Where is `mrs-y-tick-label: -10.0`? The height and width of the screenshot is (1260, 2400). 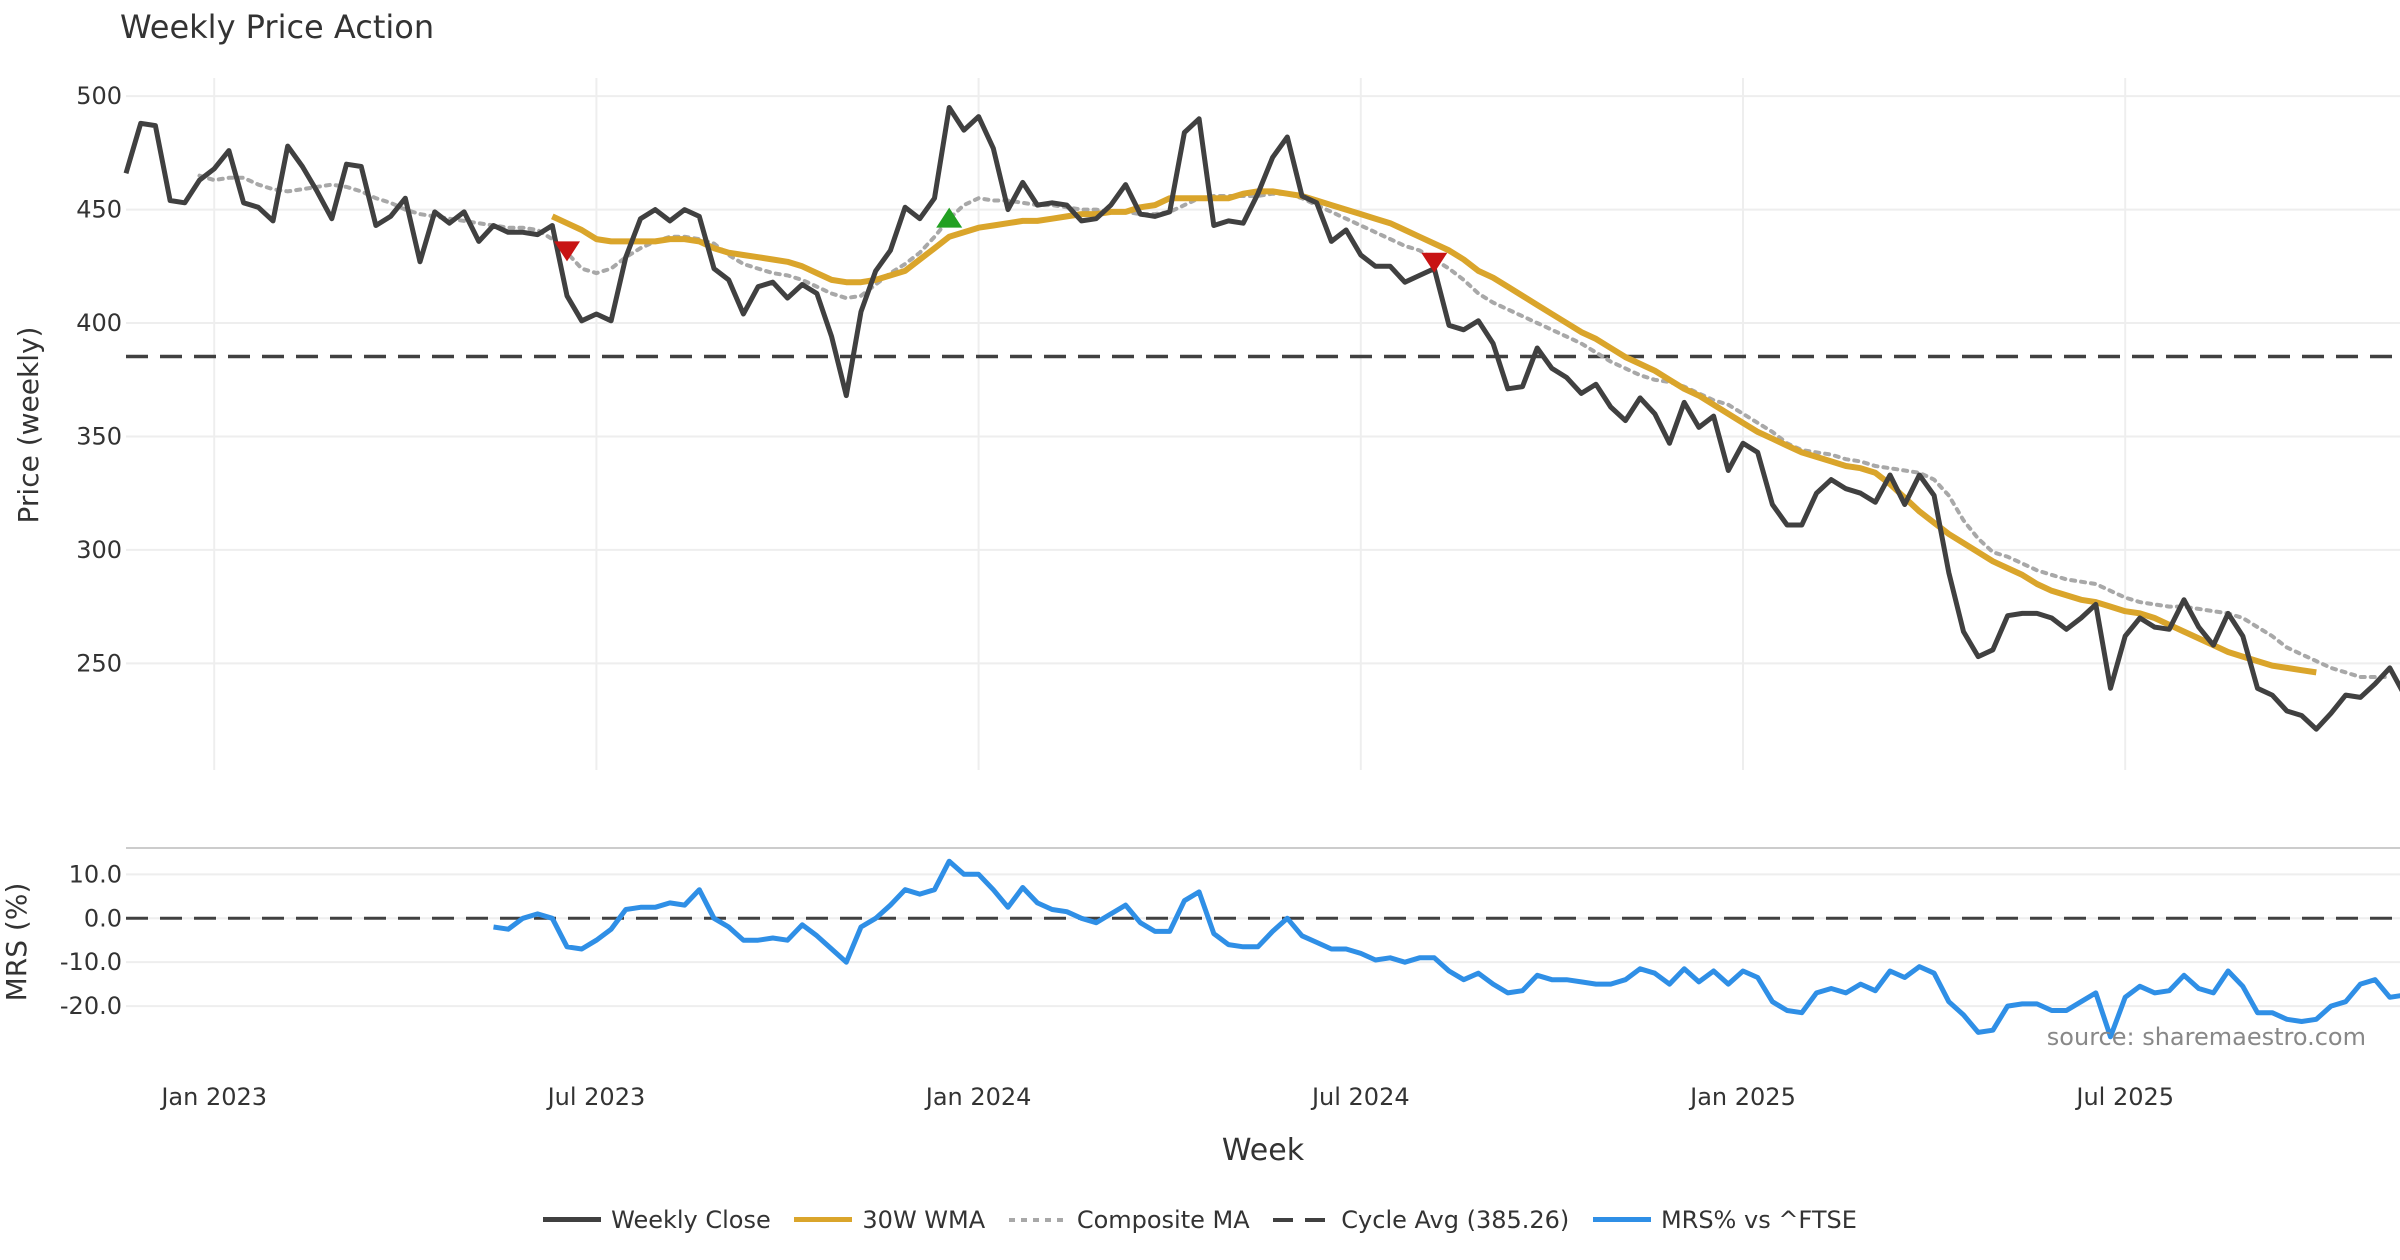 mrs-y-tick-label: -10.0 is located at coordinates (91, 962).